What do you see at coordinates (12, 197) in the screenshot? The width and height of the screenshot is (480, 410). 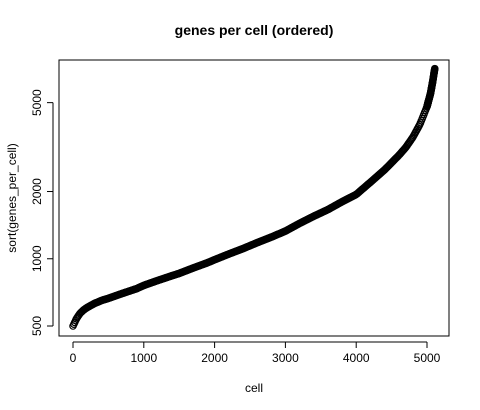 I see `y-axis-label: sort(genes_per_cell)` at bounding box center [12, 197].